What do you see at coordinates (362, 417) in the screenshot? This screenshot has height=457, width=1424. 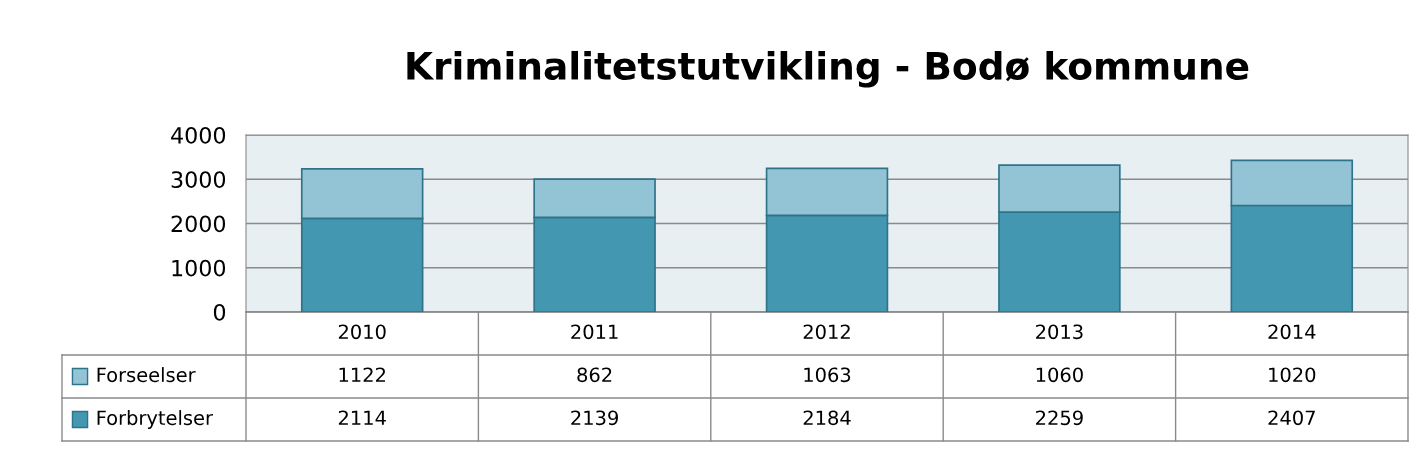 I see `data-label: 2114` at bounding box center [362, 417].